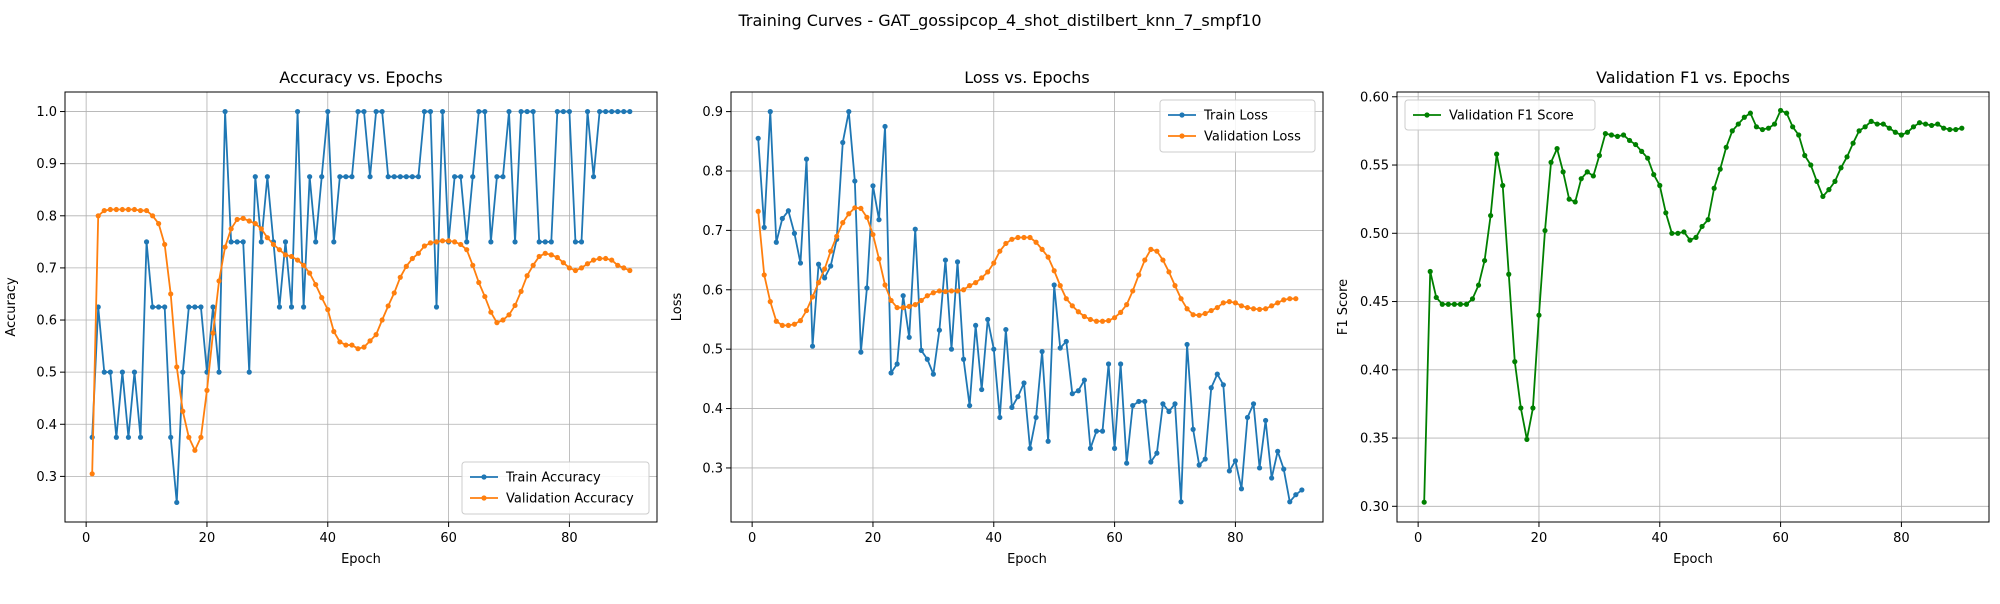 This screenshot has width=2000, height=604. I want to click on chart-1-y-tick-label: 0.5, so click(46, 373).